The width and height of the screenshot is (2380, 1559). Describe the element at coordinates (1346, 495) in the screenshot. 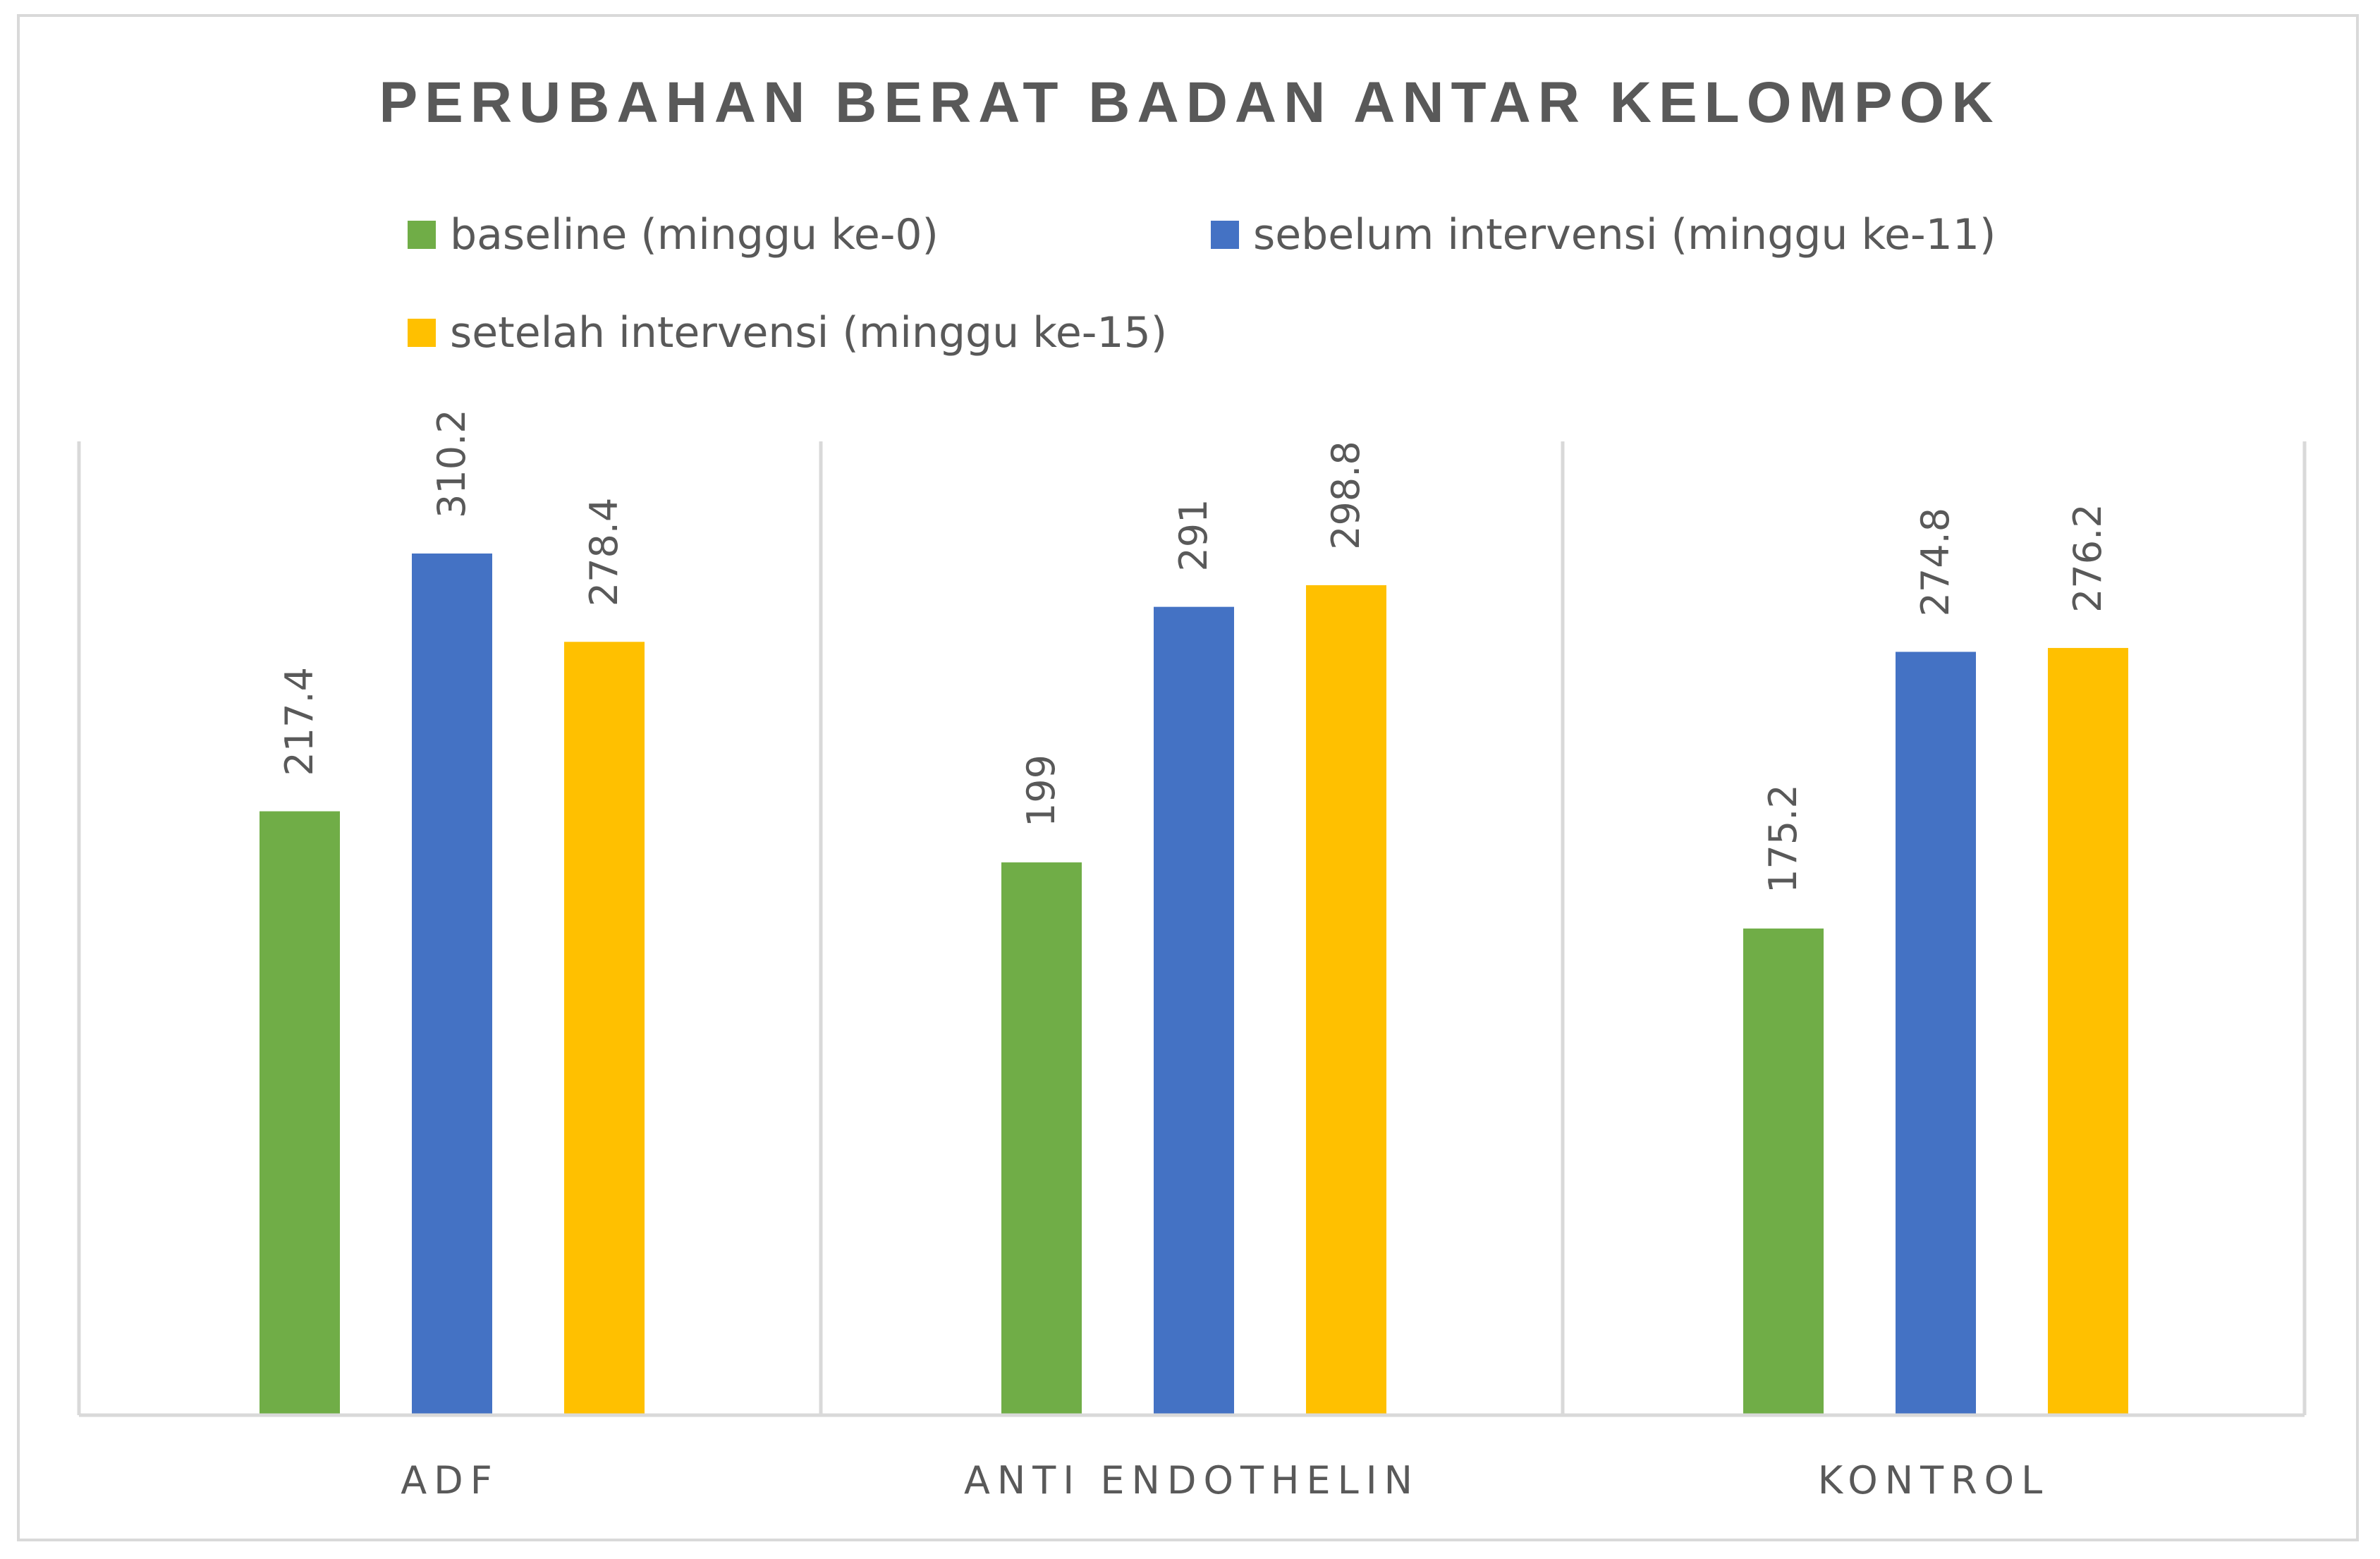

I see `data-label: 298.8` at that location.